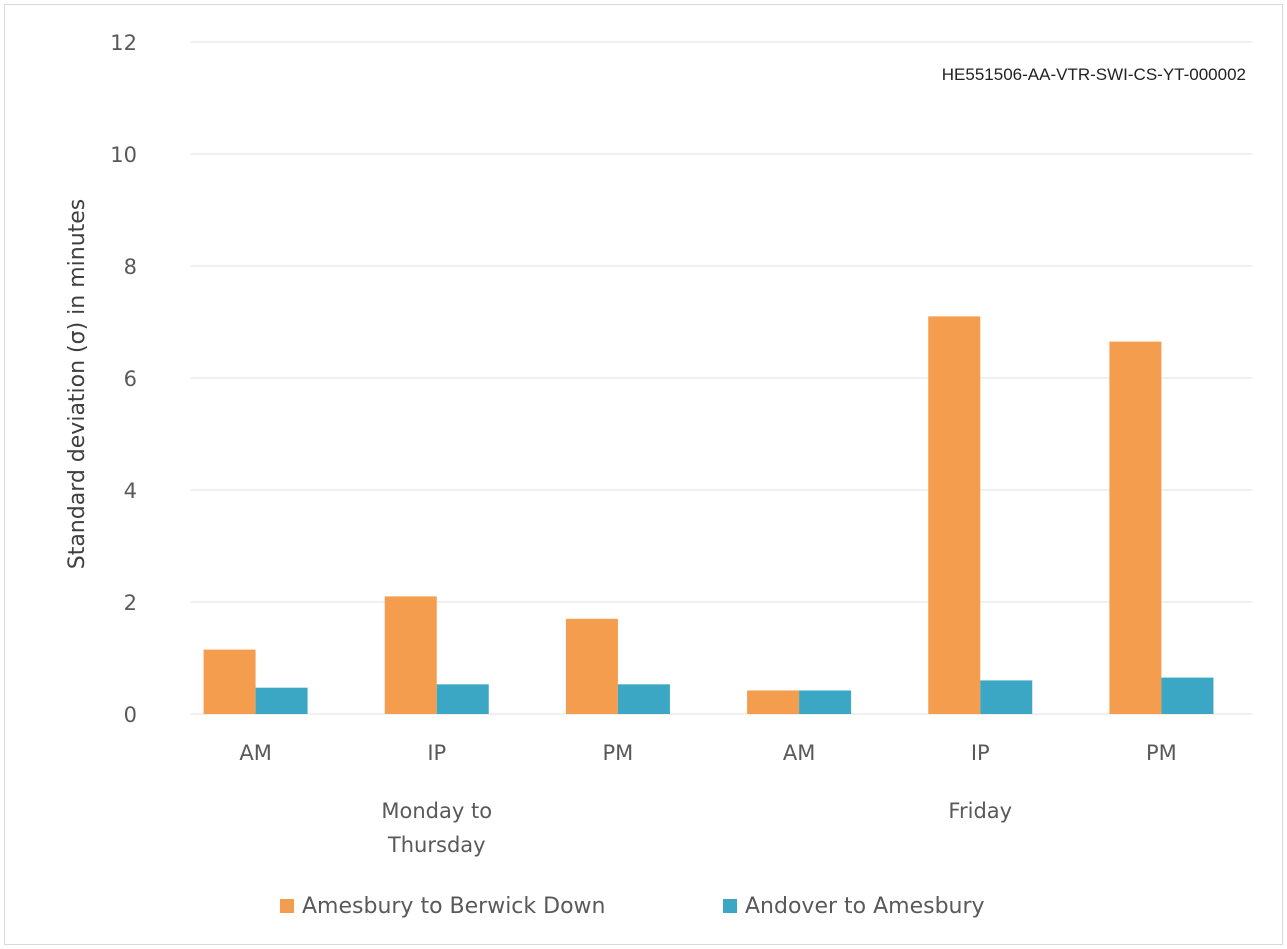 This screenshot has height=949, width=1287. Describe the element at coordinates (696, 828) in the screenshot. I see `x-axis-groups: Monday to Thursday Friday` at that location.